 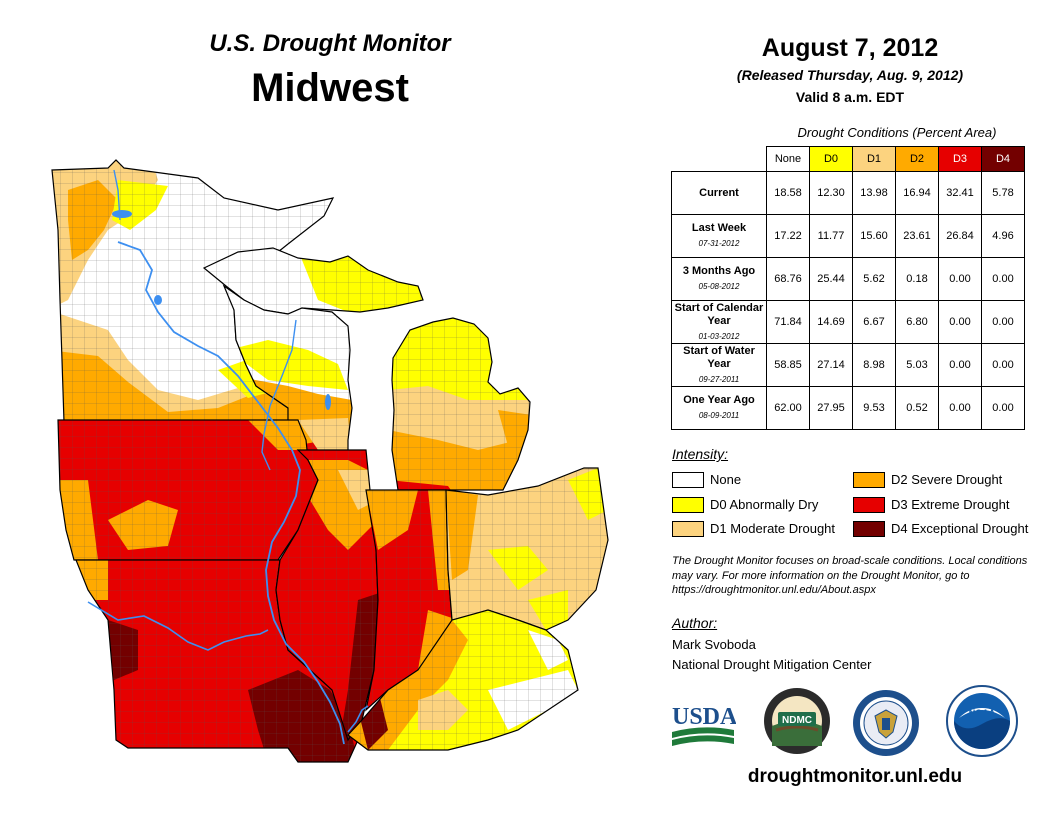 What do you see at coordinates (719, 271) in the screenshot?
I see `row-label-text: 3 Months Ago` at bounding box center [719, 271].